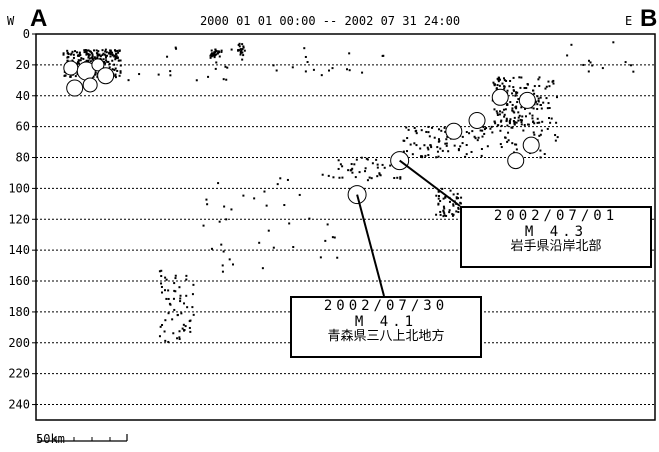 This screenshot has height=452, width=659. Describe the element at coordinates (19, 374) in the screenshot. I see `y-tick-label: 220` at that location.